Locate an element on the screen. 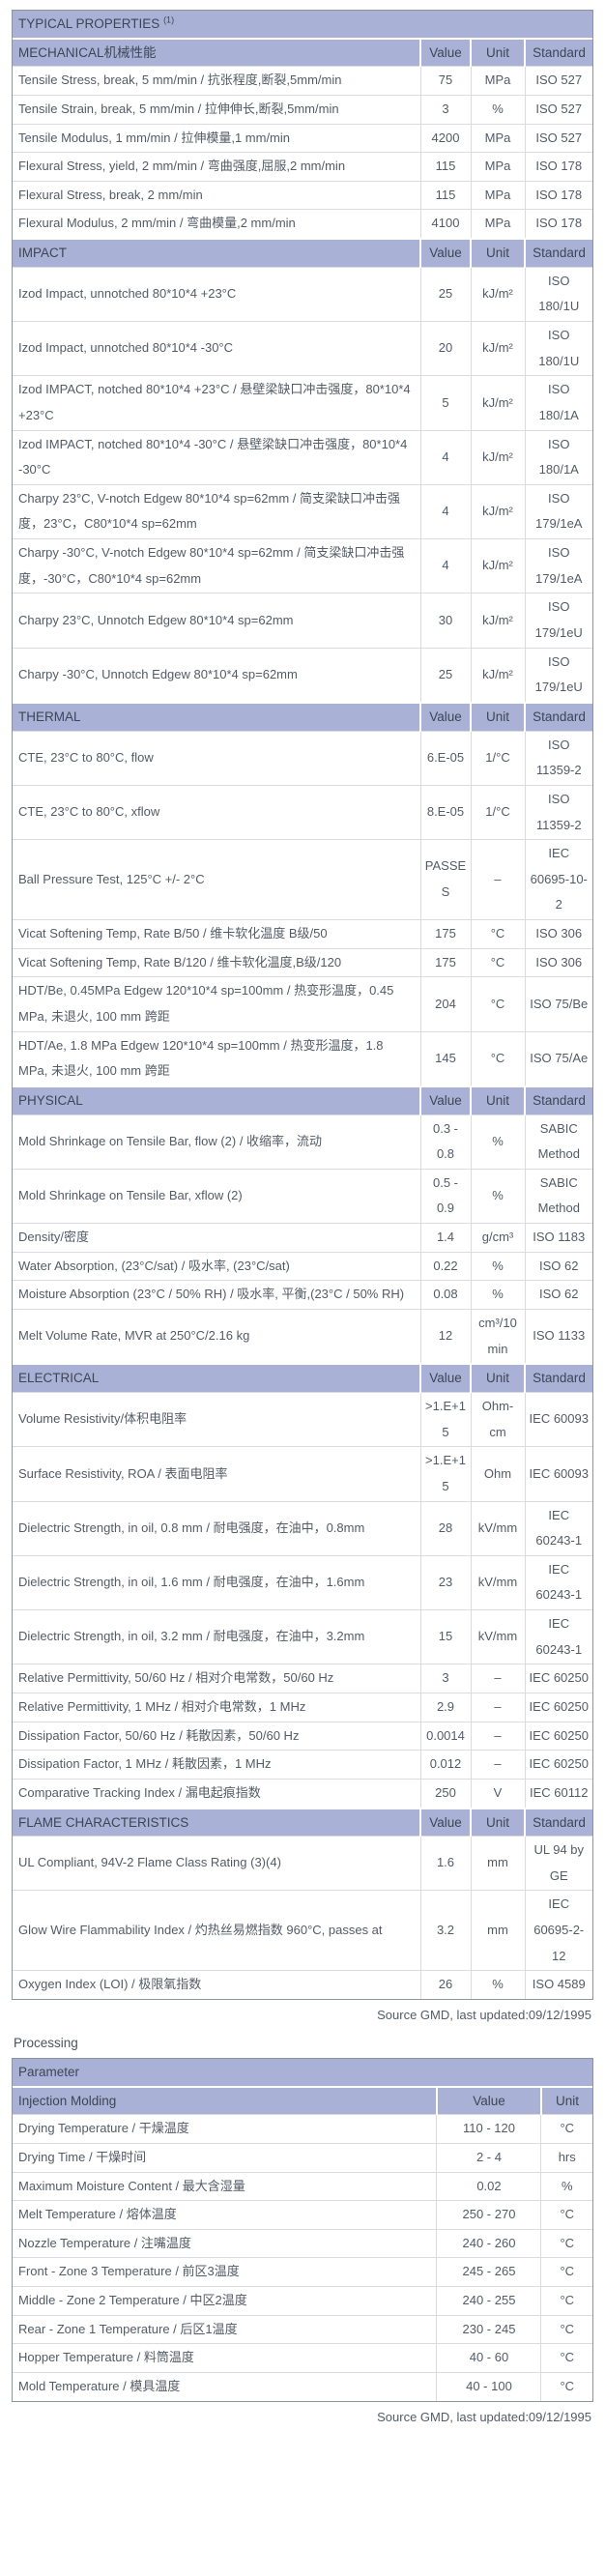  typical-properties-title: TYPICAL PROPERTIES (1) is located at coordinates (302, 25).